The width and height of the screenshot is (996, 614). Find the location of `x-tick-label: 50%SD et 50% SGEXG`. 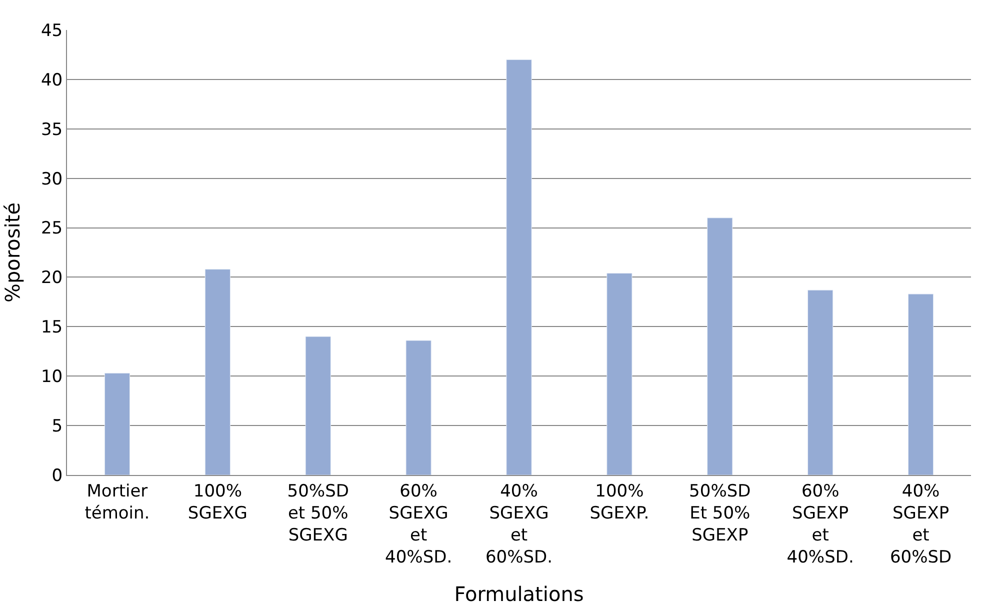

x-tick-label: 50%SD et 50% SGEXG is located at coordinates (318, 513).